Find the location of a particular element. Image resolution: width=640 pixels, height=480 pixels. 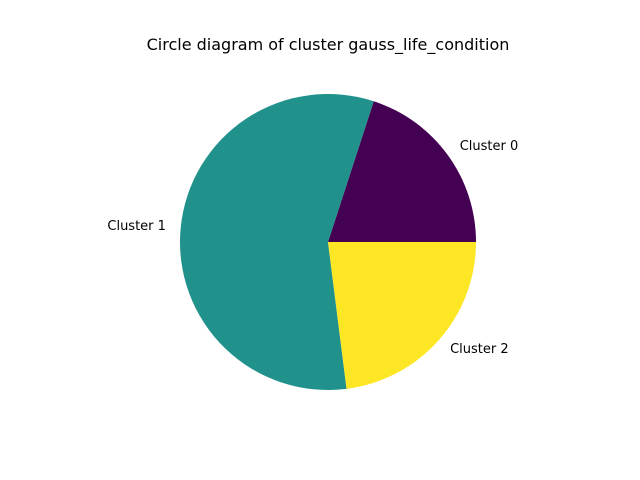

pie-label-cluster-1: Cluster 1 is located at coordinates (136, 226).